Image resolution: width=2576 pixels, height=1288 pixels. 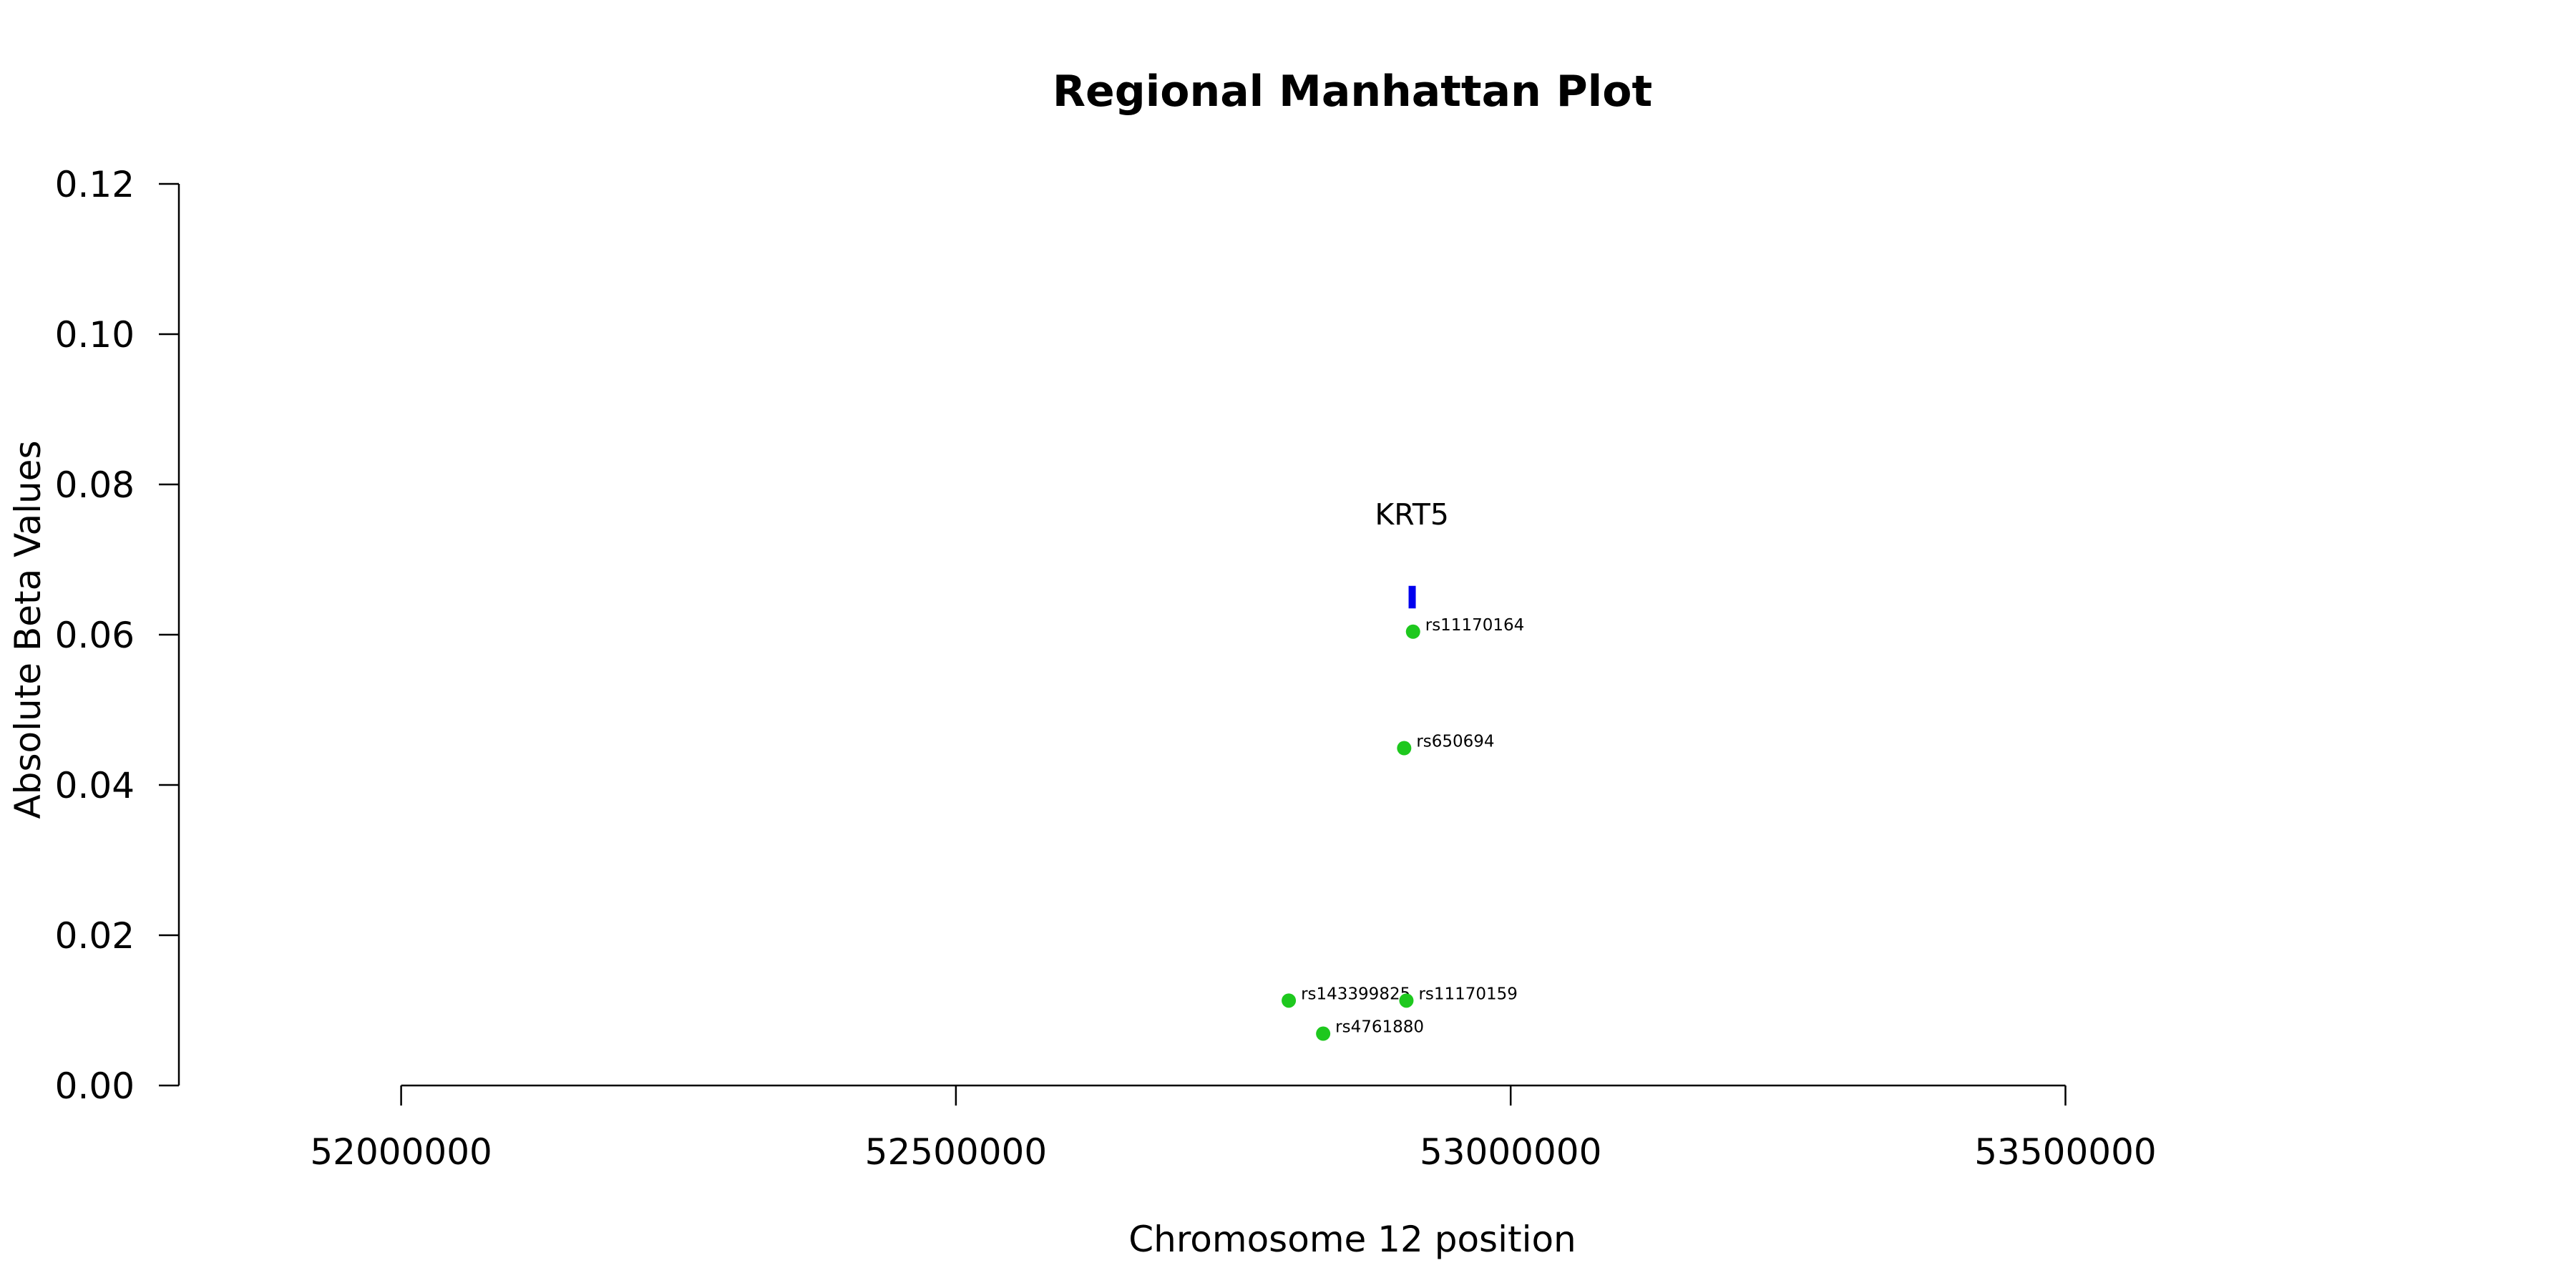 What do you see at coordinates (1468, 994) in the screenshot?
I see `snp-label: rs11170159` at bounding box center [1468, 994].